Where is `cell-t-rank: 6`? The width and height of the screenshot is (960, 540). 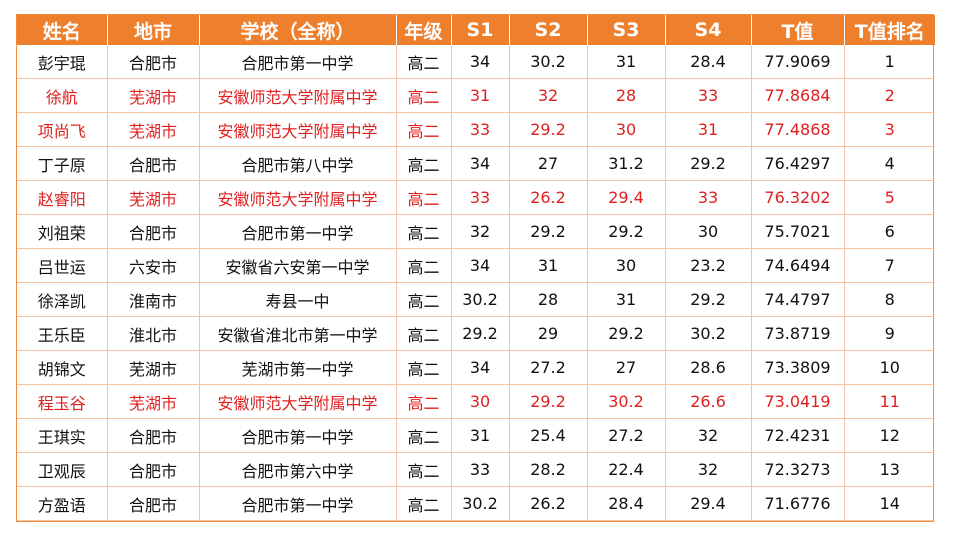
cell-t-rank: 6 is located at coordinates (889, 231).